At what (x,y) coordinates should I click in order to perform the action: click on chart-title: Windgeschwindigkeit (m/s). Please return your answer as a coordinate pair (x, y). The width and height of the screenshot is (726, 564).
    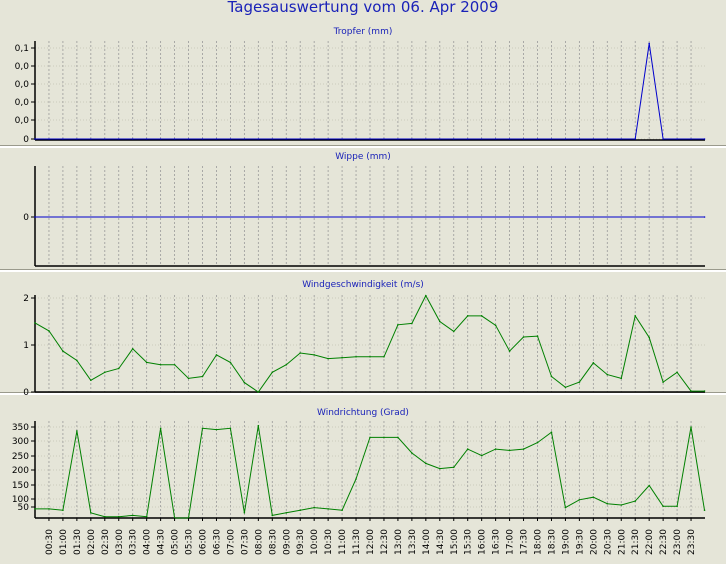
    Looking at the image, I should click on (363, 285).